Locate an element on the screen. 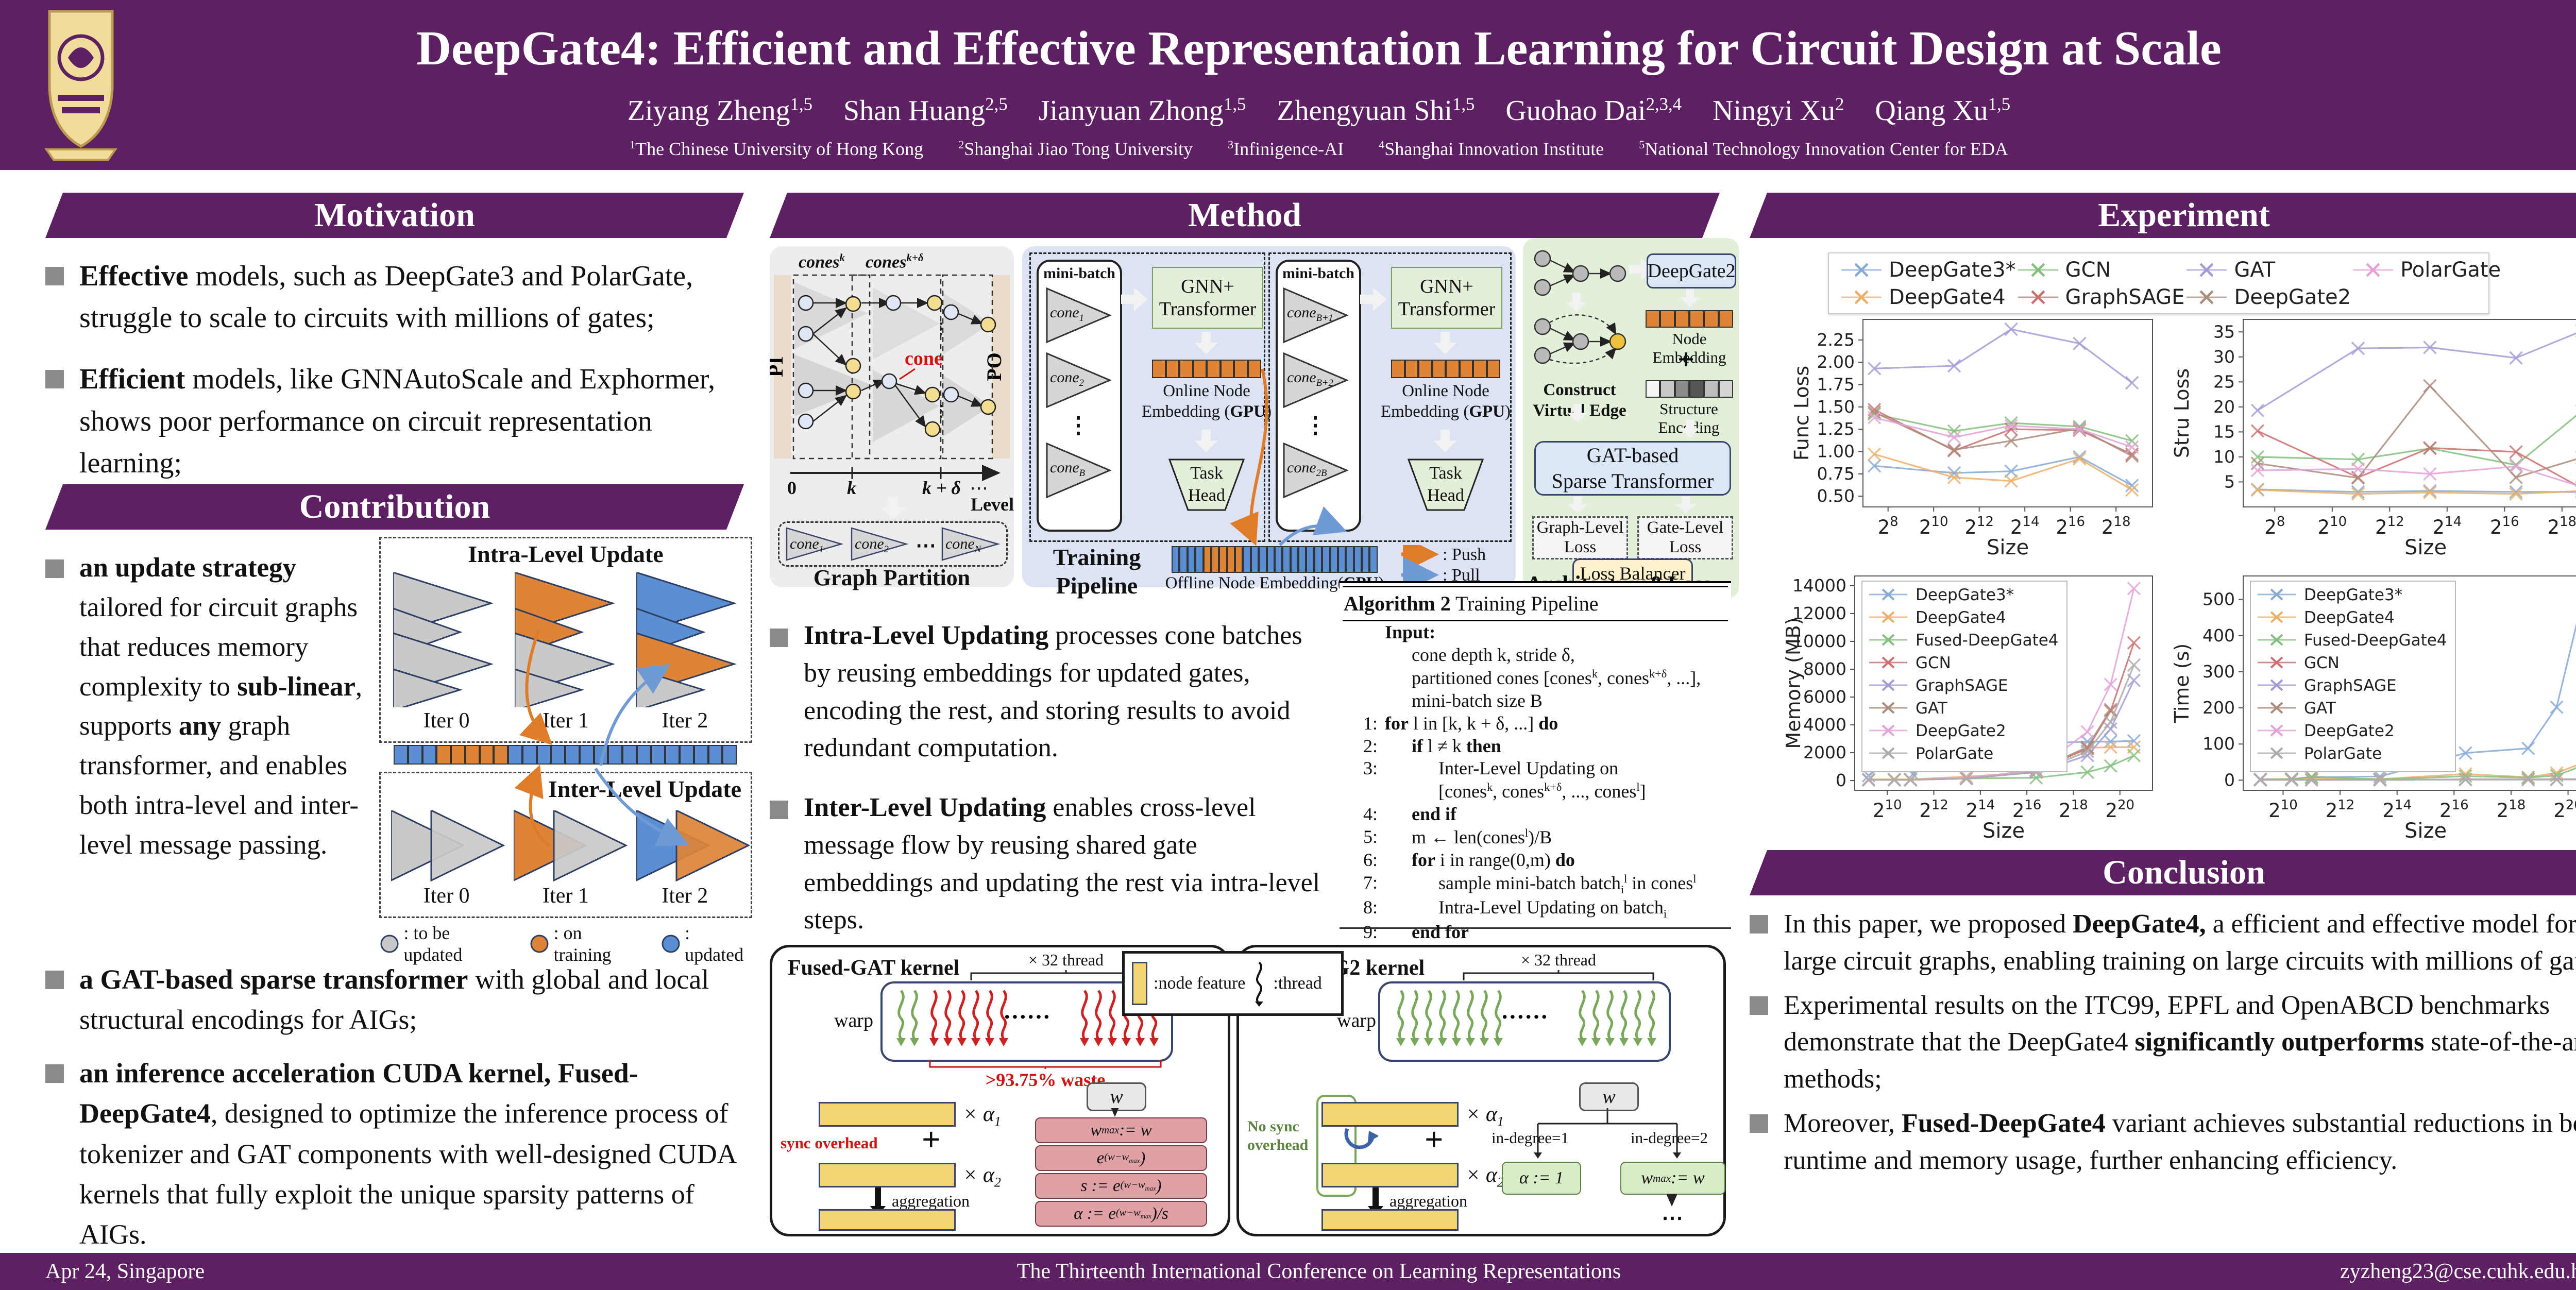 This screenshot has height=1290, width=2576. bullet-square-icon is located at coordinates (54, 380).